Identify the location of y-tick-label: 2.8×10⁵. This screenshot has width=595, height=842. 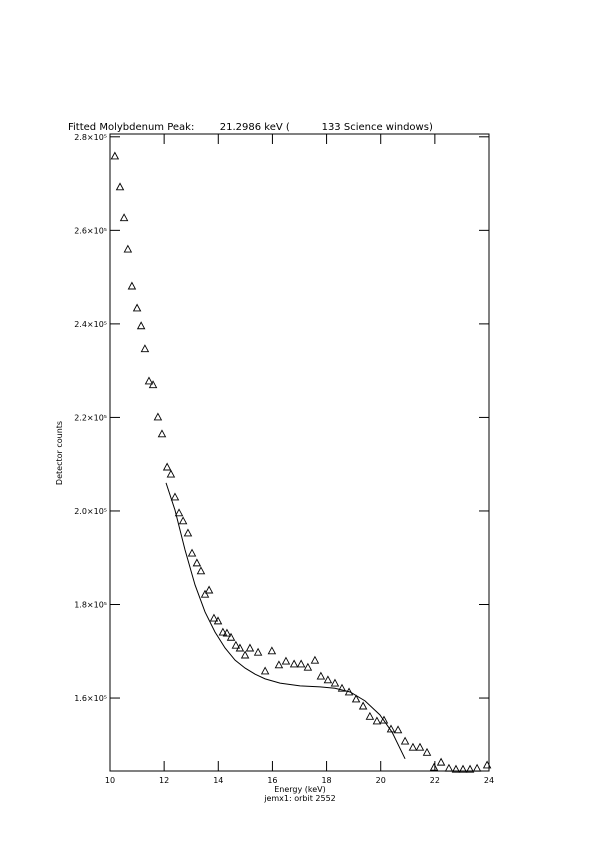
(90, 137).